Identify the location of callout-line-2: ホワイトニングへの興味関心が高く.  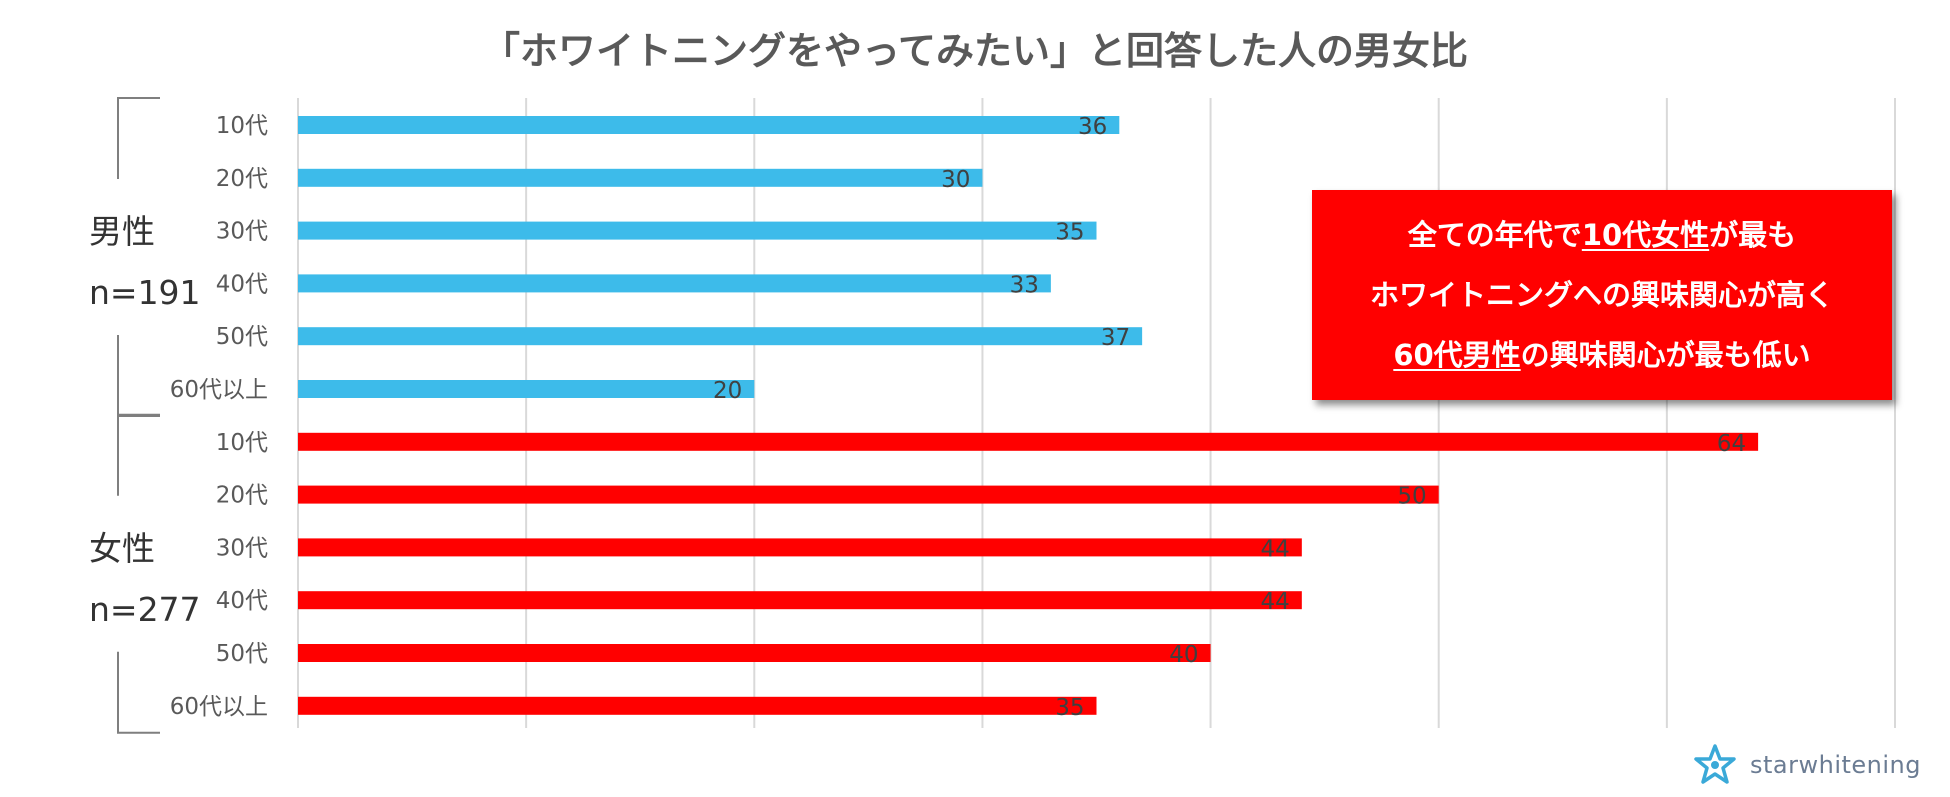
(1601, 295).